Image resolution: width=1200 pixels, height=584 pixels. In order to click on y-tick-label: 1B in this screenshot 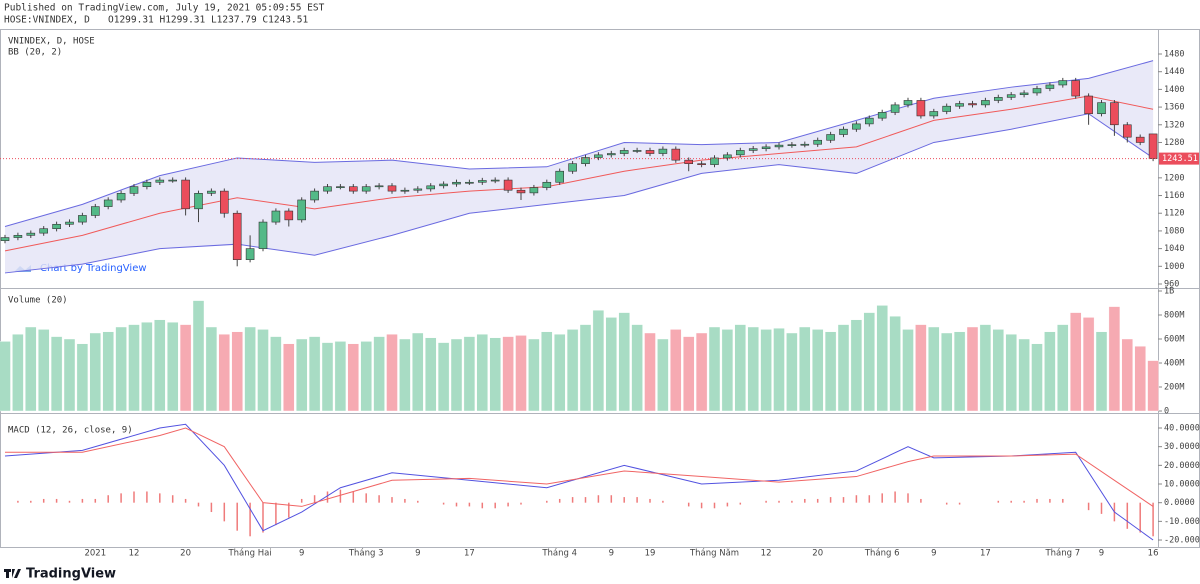, I will do `click(1169, 292)`.